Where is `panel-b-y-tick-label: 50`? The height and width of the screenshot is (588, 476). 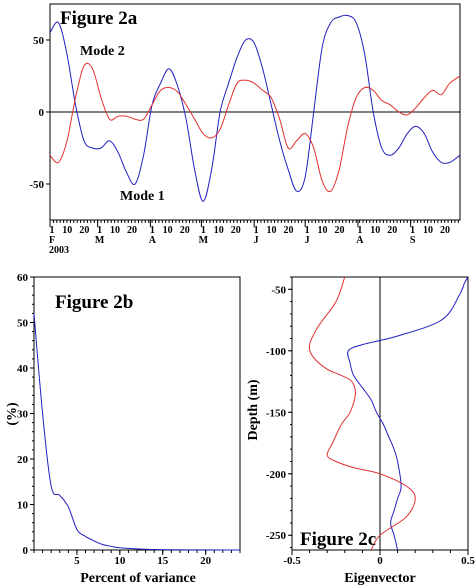 panel-b-y-tick-label: 50 is located at coordinates (23, 324).